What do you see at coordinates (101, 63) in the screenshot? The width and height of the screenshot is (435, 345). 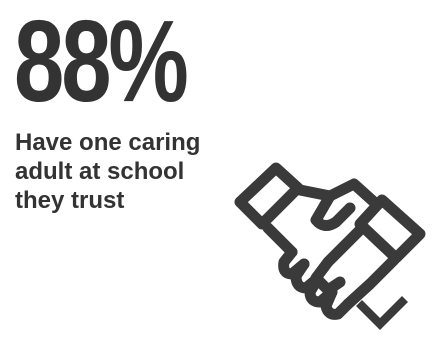 I see `stat-percentage: 88%` at bounding box center [101, 63].